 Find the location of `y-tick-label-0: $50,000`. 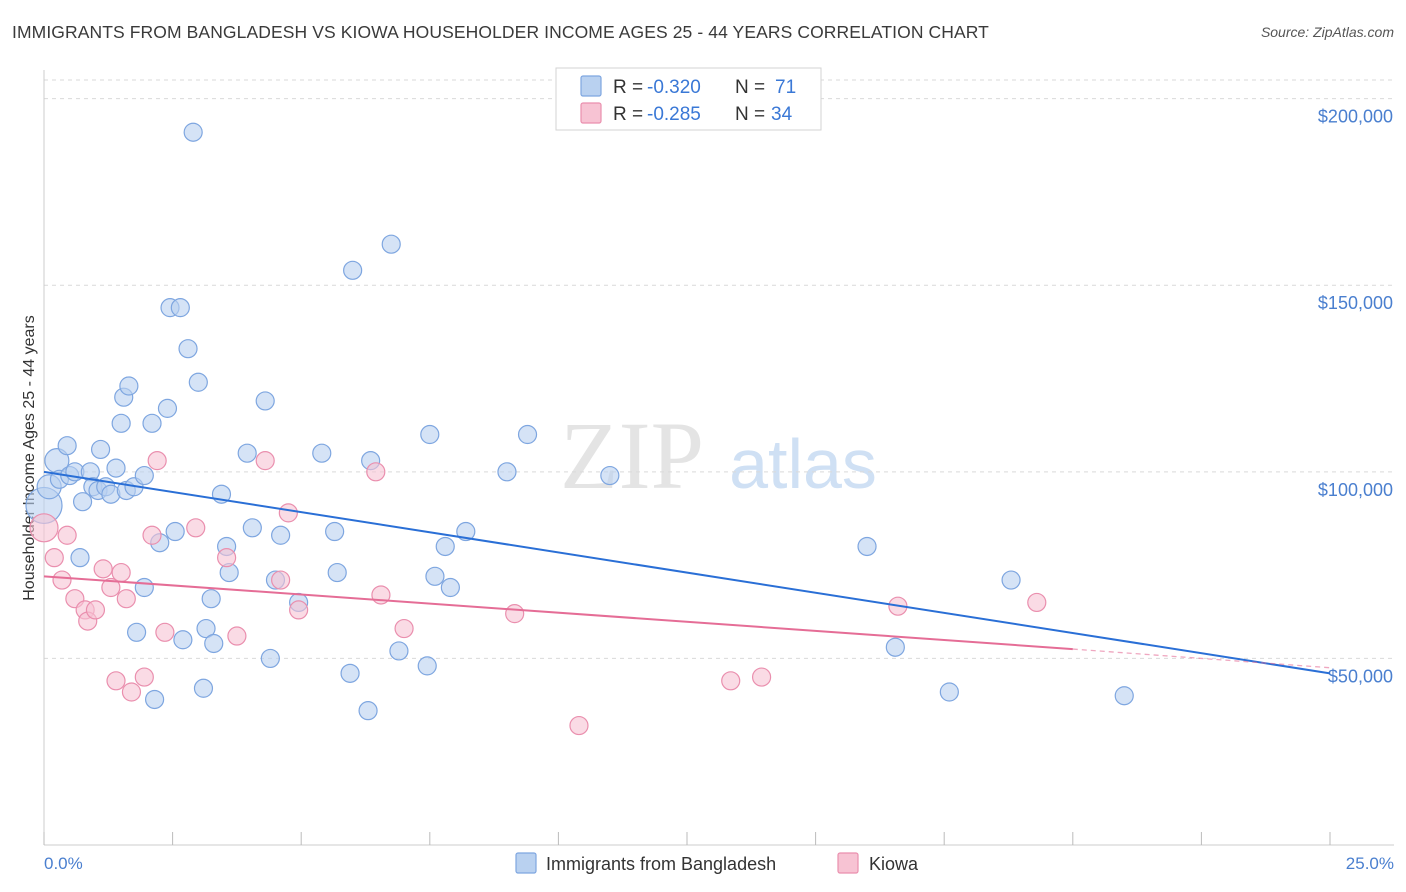

y-tick-label-0: $50,000 is located at coordinates (1360, 676).